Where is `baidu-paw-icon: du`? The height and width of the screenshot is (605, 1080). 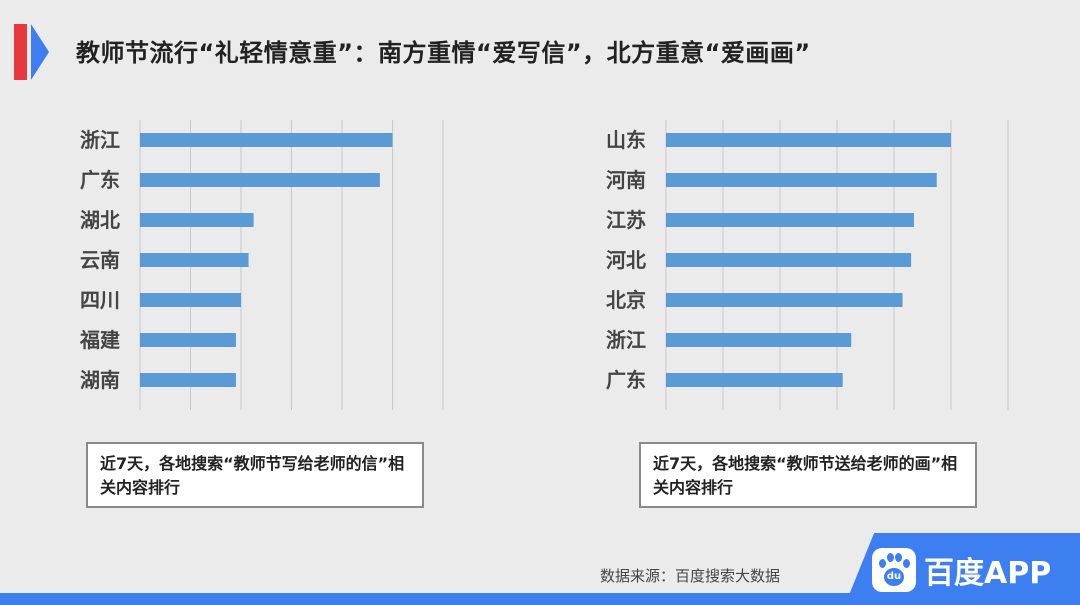 baidu-paw-icon: du is located at coordinates (894, 570).